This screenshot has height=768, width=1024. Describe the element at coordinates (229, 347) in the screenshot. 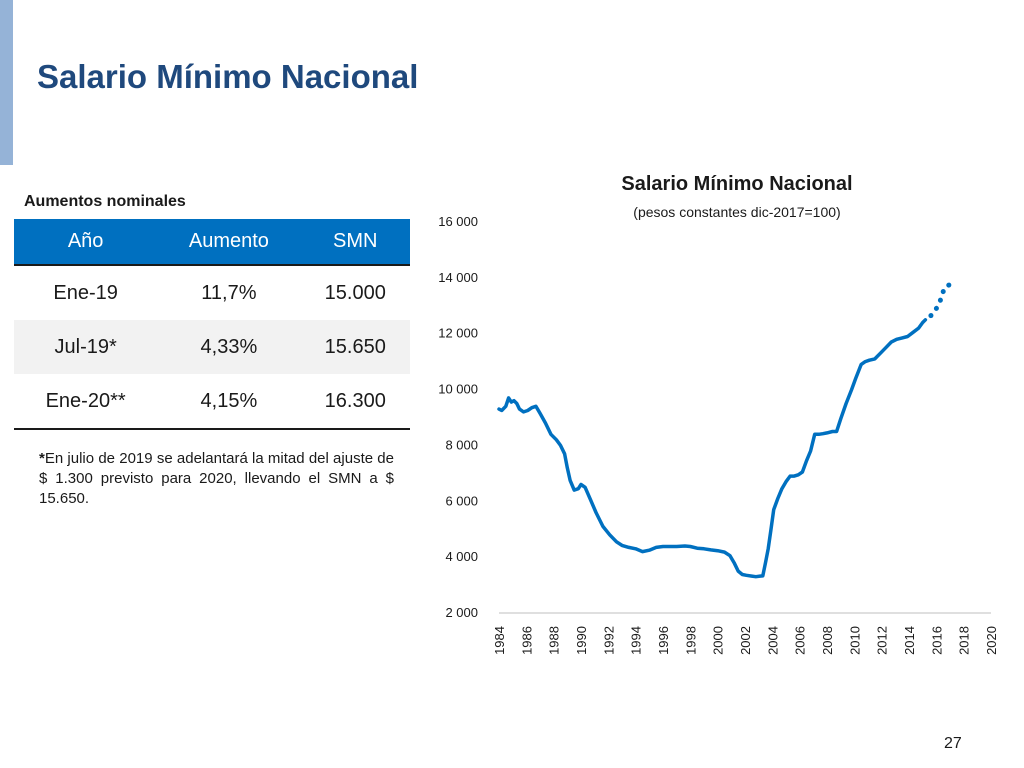

I see `cell-increase: 4,33%` at that location.